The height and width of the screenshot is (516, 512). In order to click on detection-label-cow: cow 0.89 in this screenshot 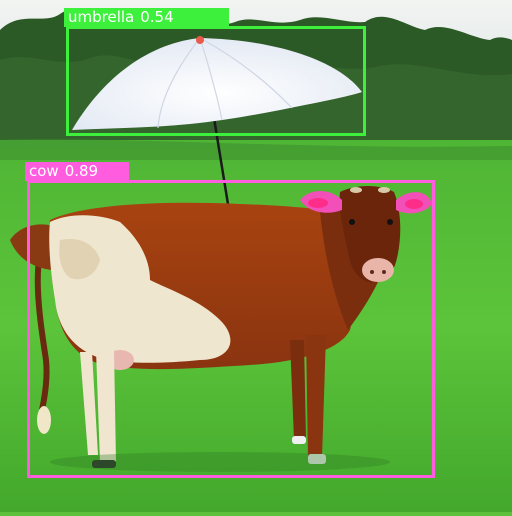, I will do `click(77, 171)`.